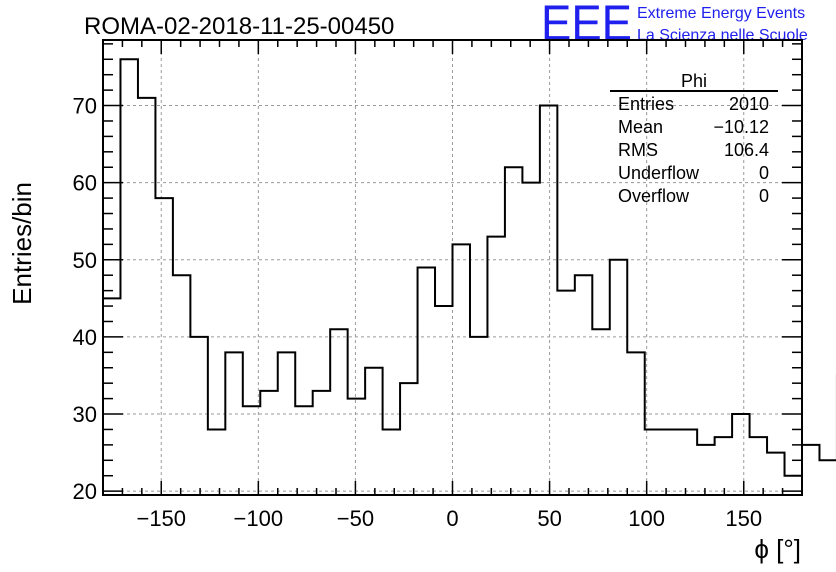 This screenshot has width=836, height=572. What do you see at coordinates (694, 81) in the screenshot?
I see `stats-name: Phi` at bounding box center [694, 81].